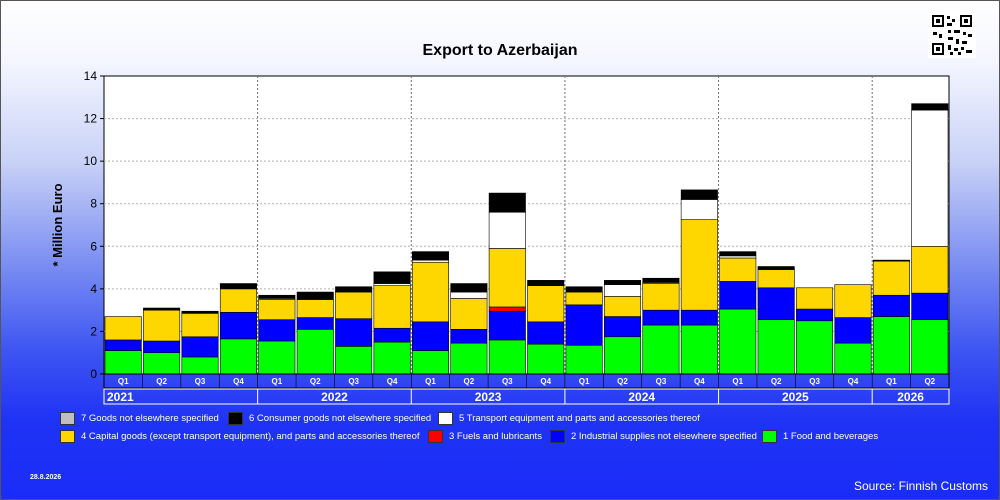 This screenshot has width=1000, height=500. Describe the element at coordinates (120, 397) in the screenshot. I see `year-label: 2021` at that location.